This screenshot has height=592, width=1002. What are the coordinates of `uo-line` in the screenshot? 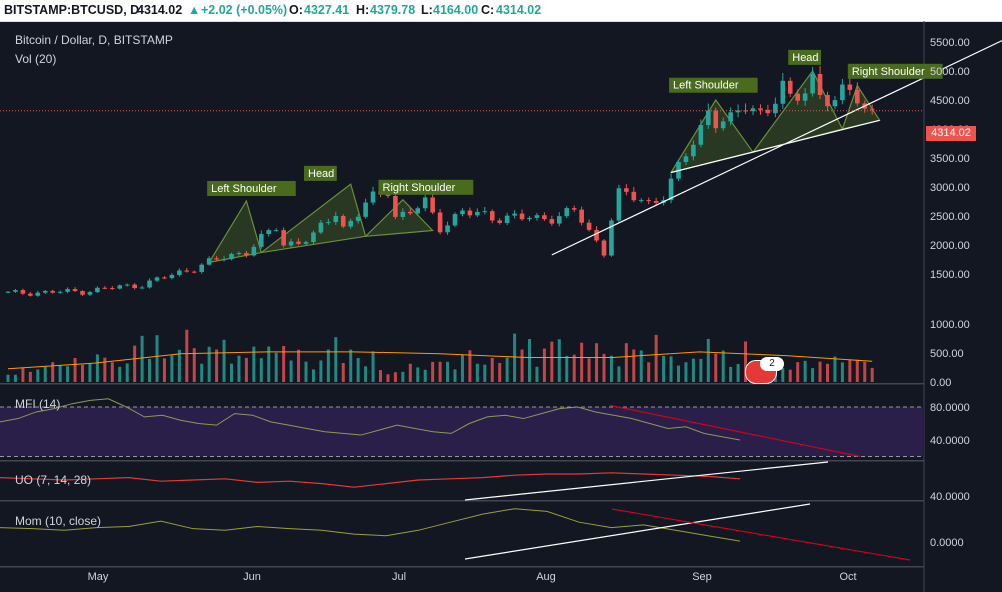 It's located at (370, 480).